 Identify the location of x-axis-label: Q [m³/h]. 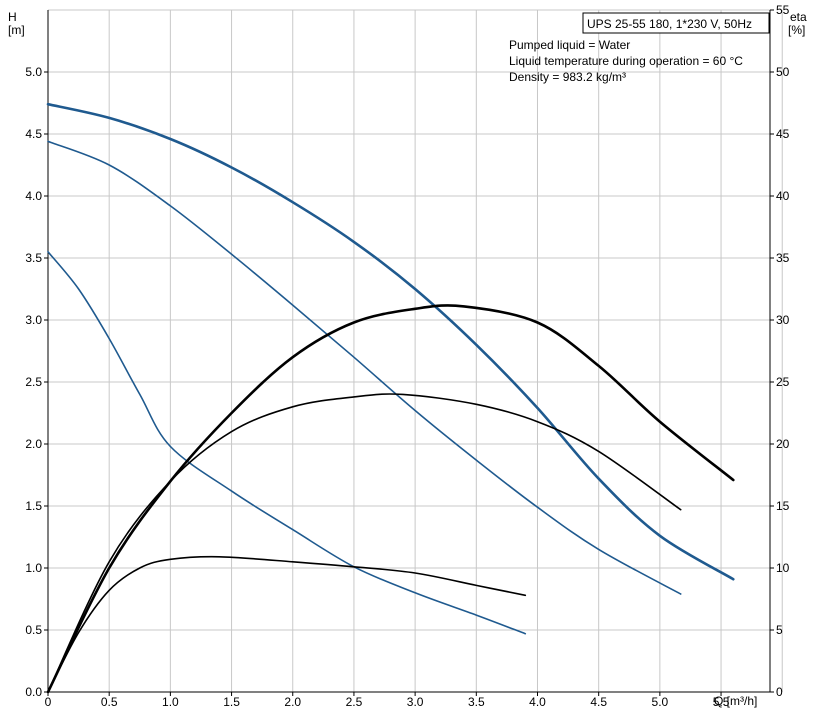
(735, 701).